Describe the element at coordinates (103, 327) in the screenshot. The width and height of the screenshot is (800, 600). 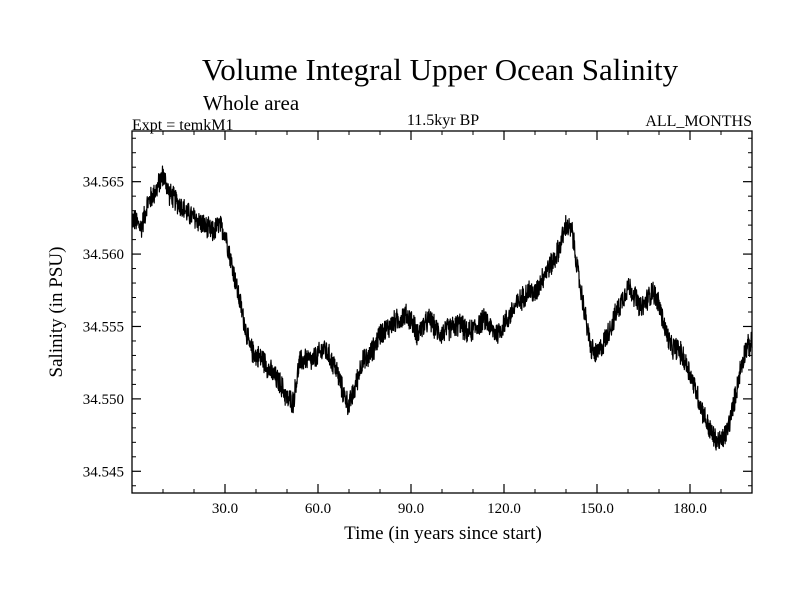
I see `y-tick-label: 34.555` at that location.